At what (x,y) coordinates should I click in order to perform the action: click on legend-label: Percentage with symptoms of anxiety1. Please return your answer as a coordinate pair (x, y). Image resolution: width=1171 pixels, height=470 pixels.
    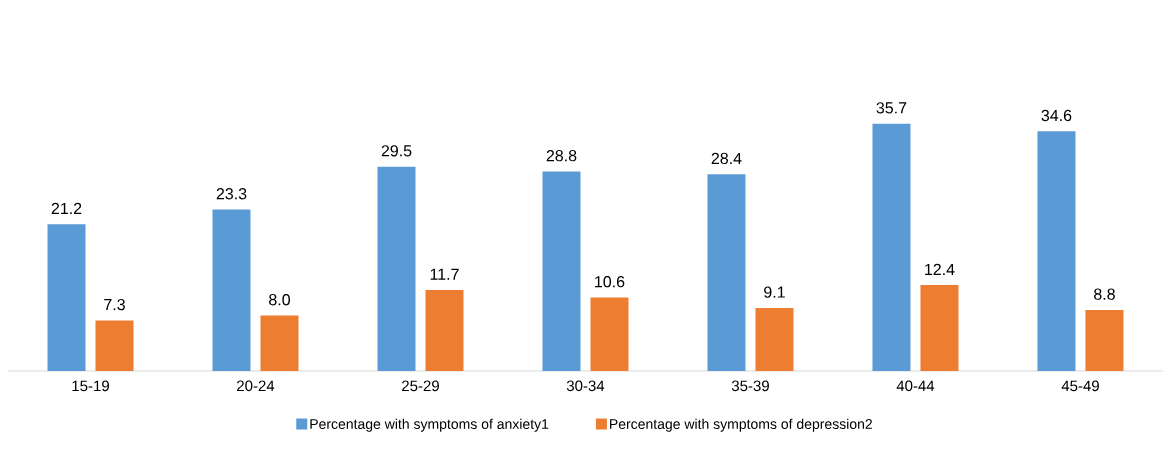
    Looking at the image, I should click on (429, 425).